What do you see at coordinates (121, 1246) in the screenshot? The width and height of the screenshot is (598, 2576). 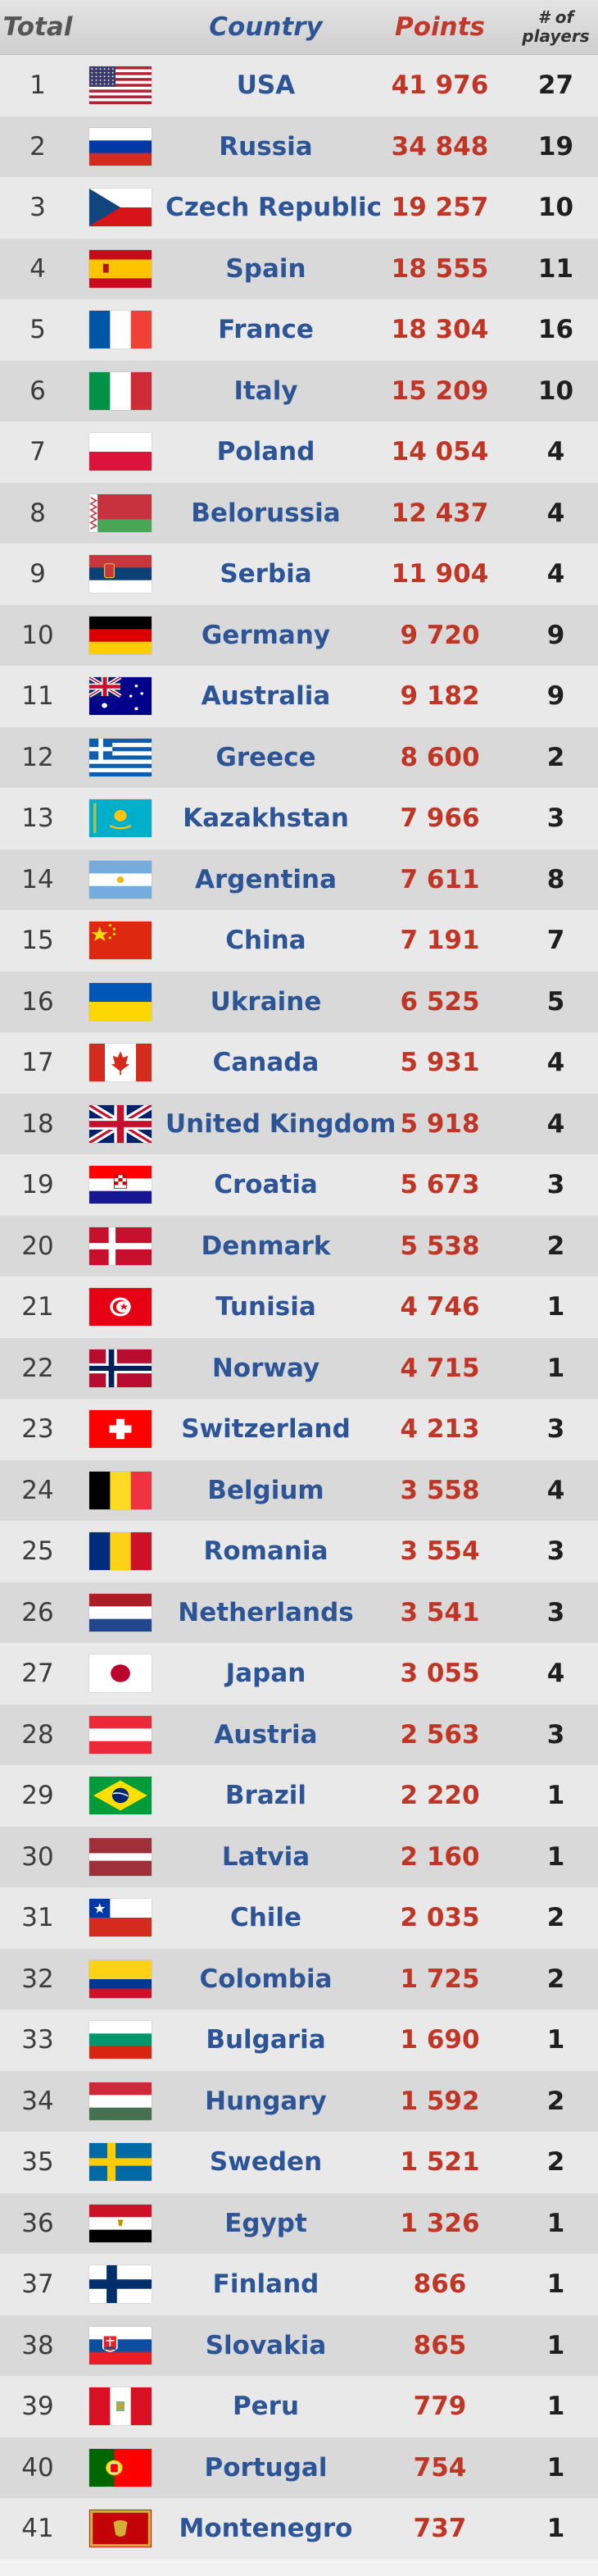 I see `denmark-flag-icon` at bounding box center [121, 1246].